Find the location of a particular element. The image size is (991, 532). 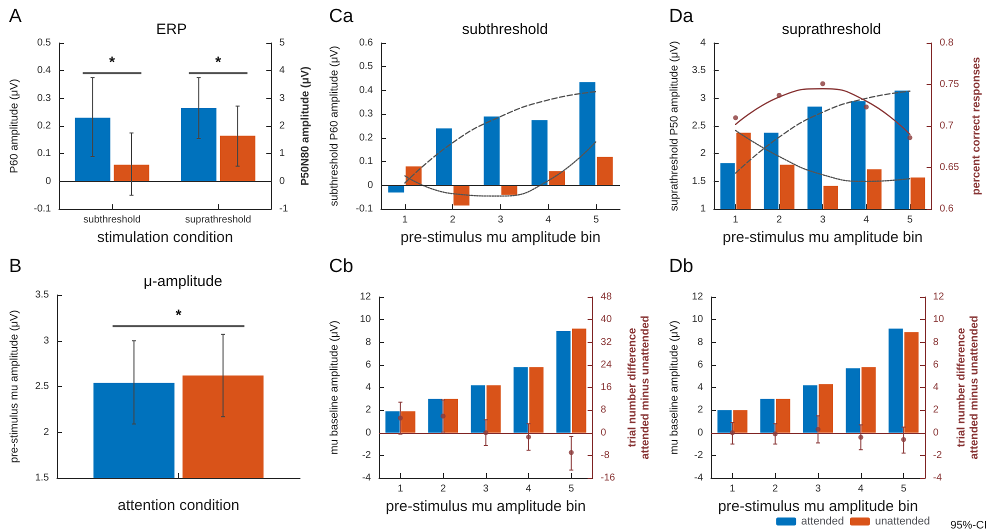

chart-title: Da is located at coordinates (681, 16).